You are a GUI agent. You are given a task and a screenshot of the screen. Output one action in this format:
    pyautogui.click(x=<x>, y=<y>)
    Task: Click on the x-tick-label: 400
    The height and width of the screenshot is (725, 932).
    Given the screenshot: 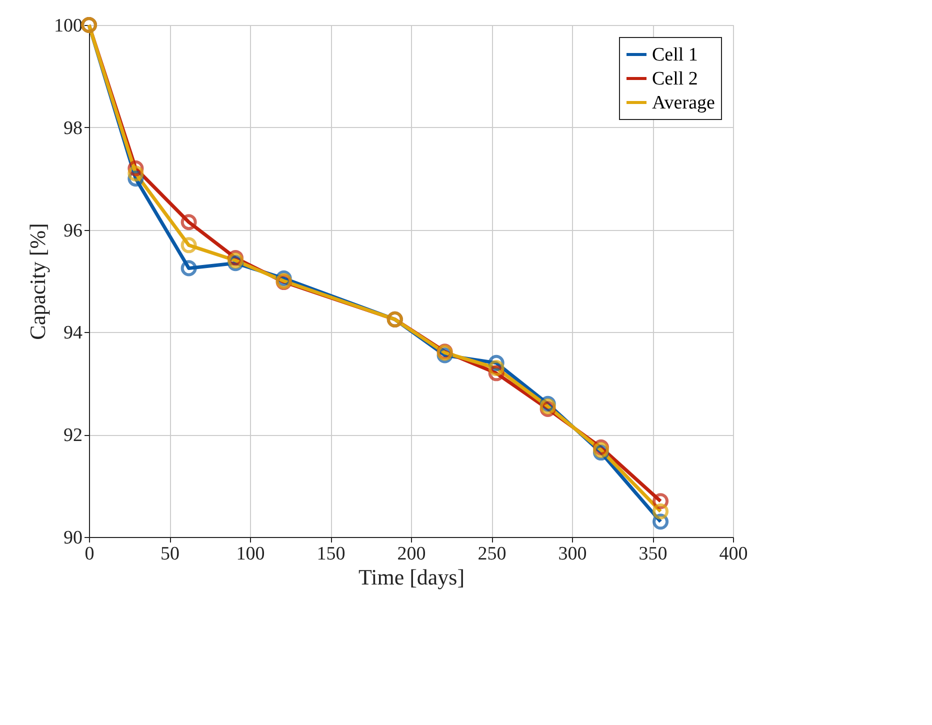 What is the action you would take?
    pyautogui.click(x=733, y=554)
    